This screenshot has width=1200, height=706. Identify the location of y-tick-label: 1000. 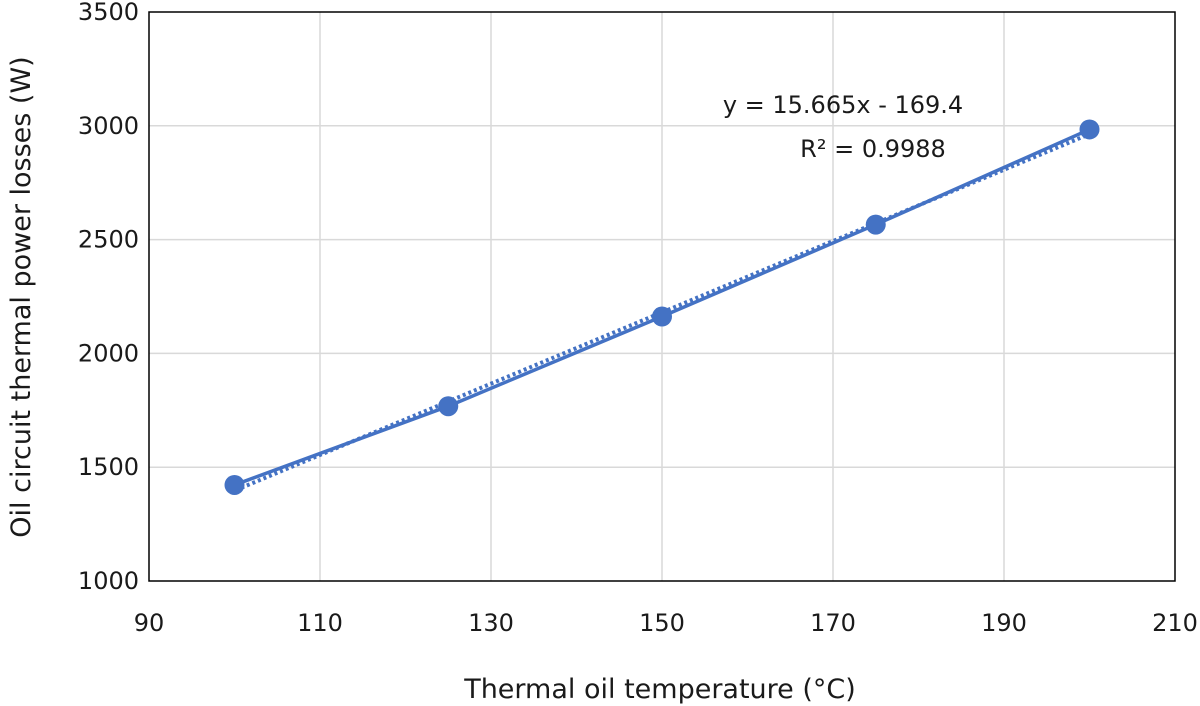
(108, 581).